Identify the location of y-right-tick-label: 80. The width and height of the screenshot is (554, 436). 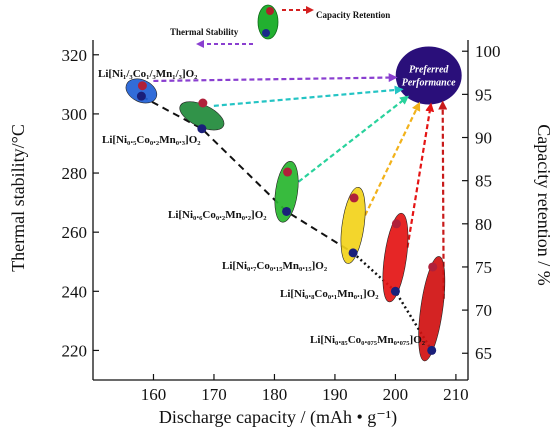
(483, 224).